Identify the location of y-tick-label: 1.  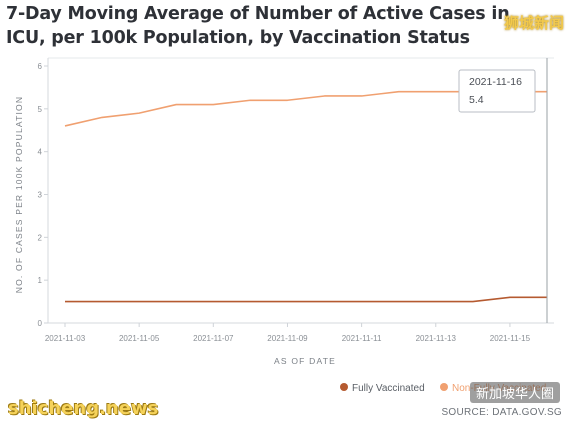
(40, 280).